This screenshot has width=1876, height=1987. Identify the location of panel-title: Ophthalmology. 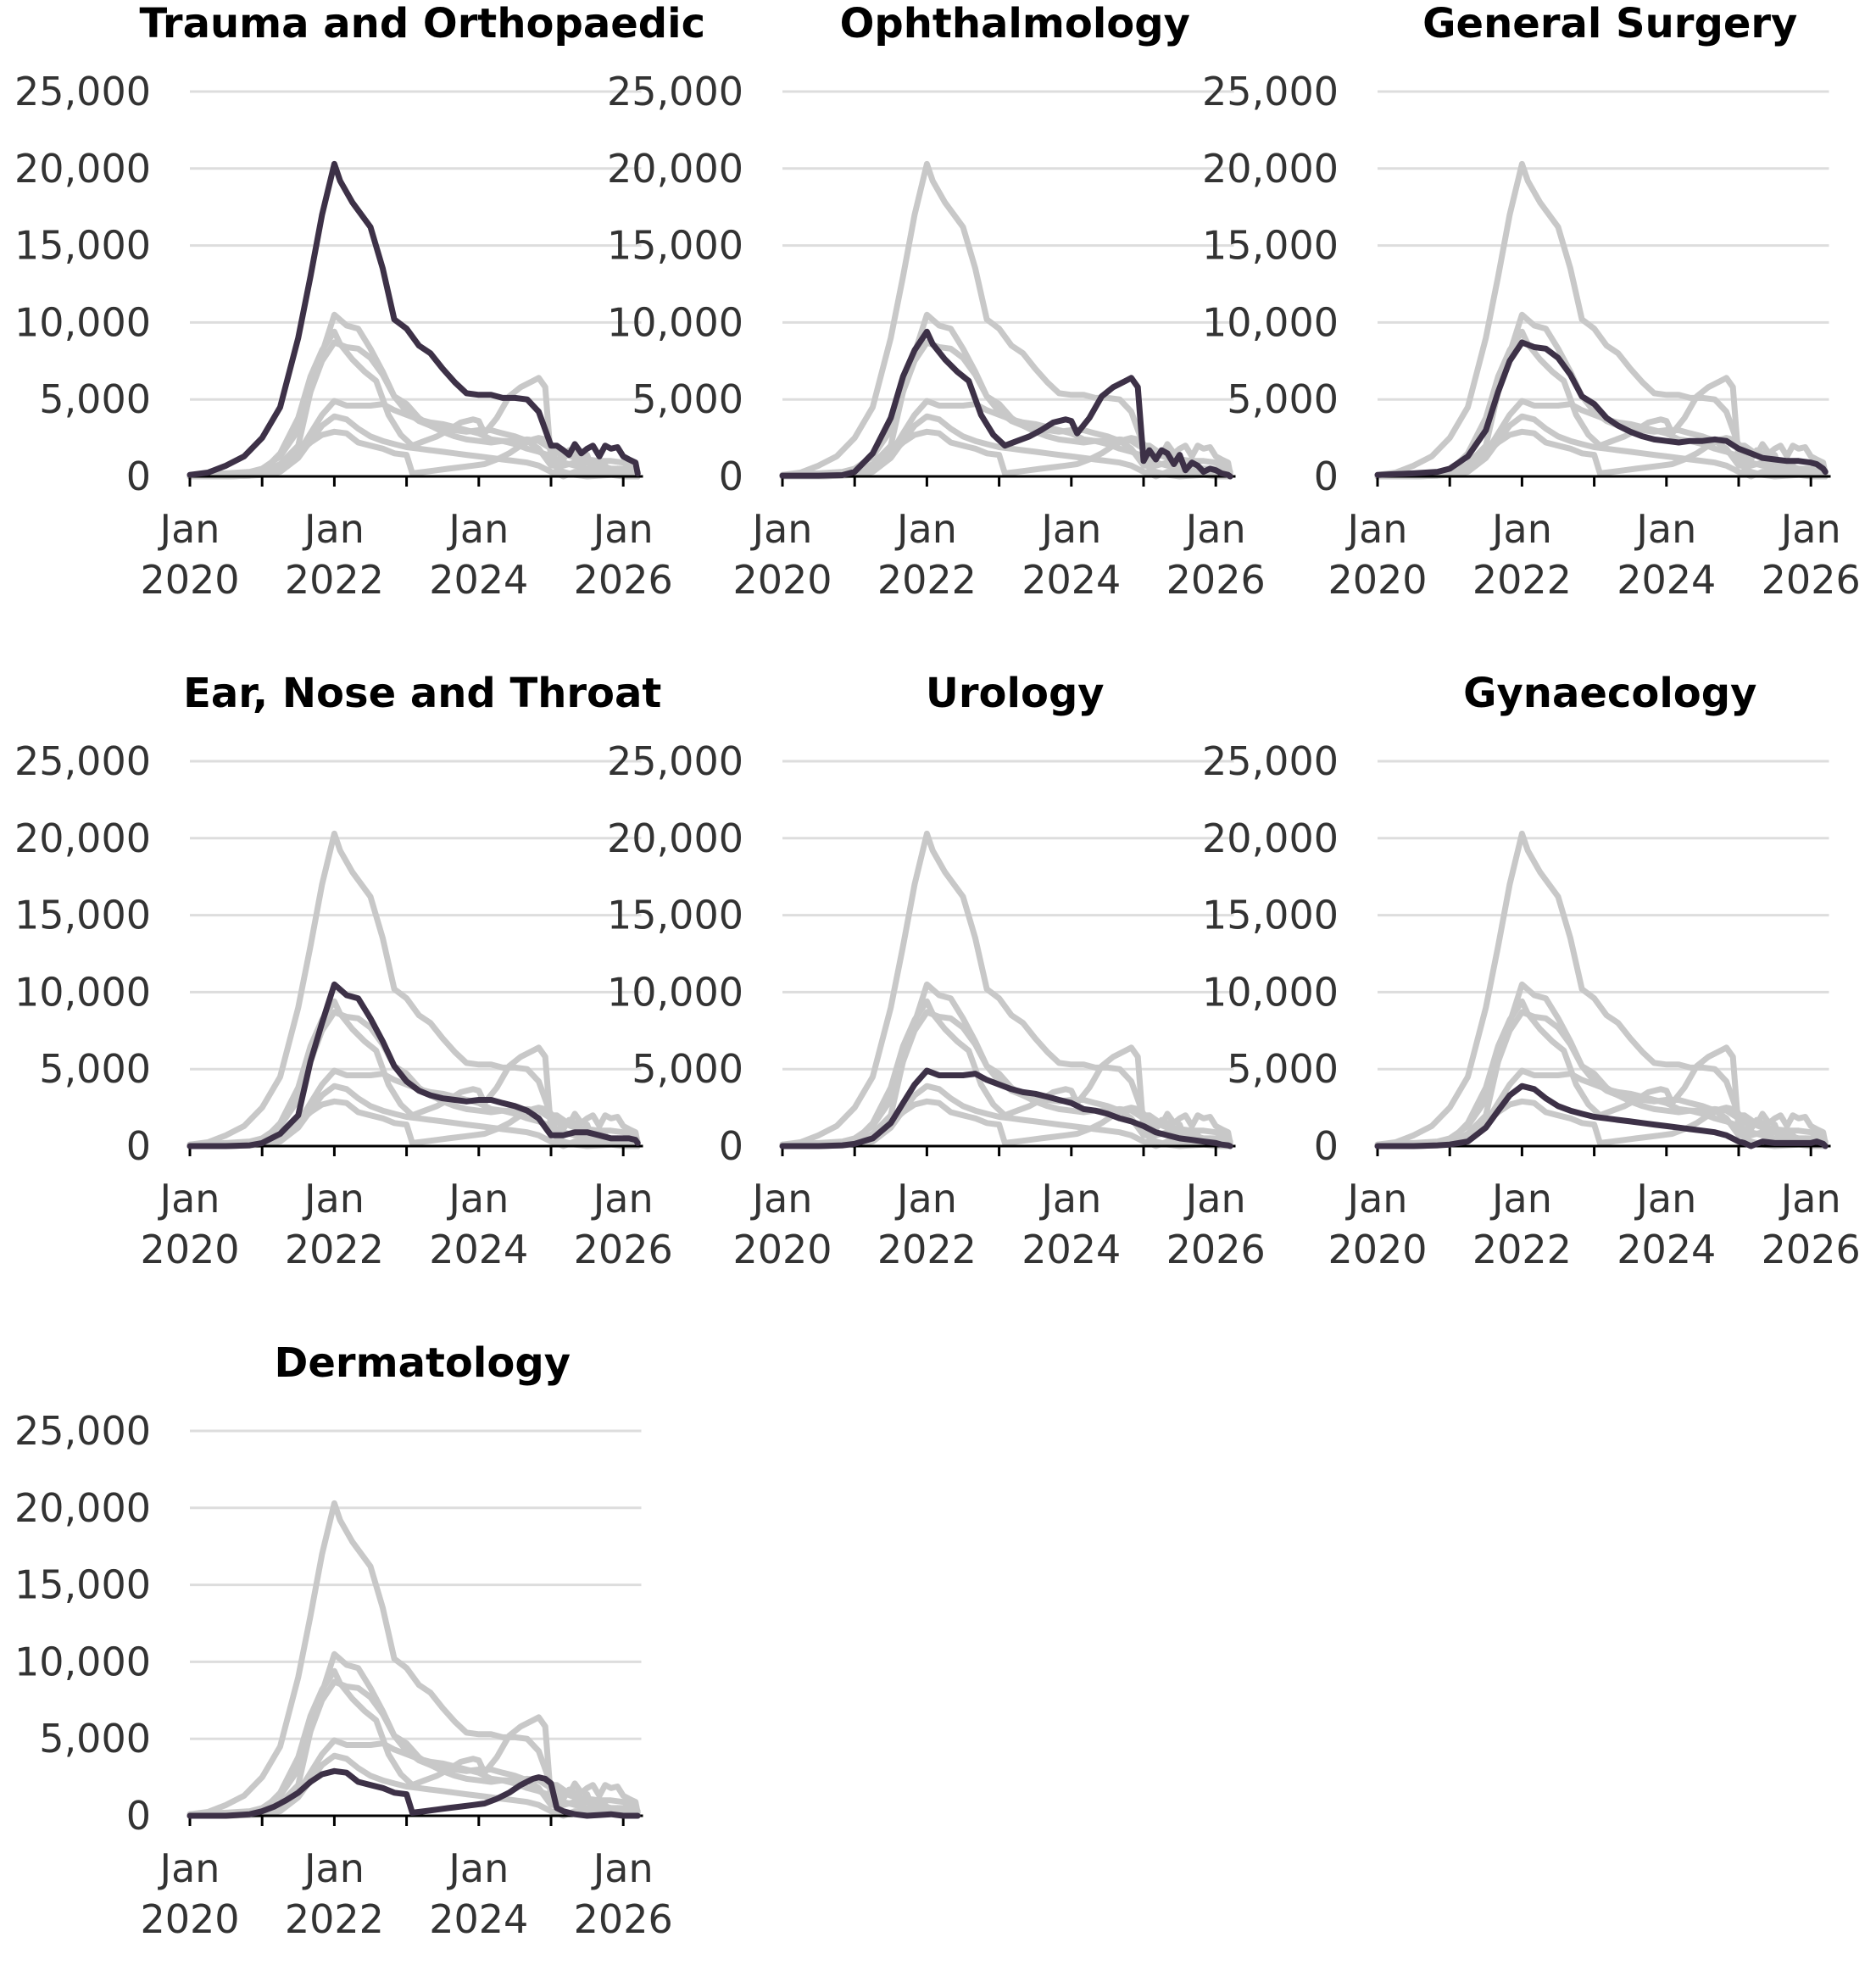
(1015, 23).